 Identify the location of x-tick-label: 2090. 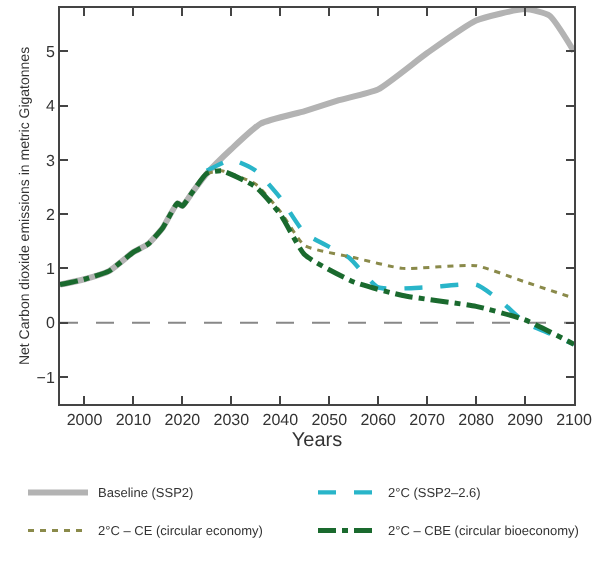
(525, 420).